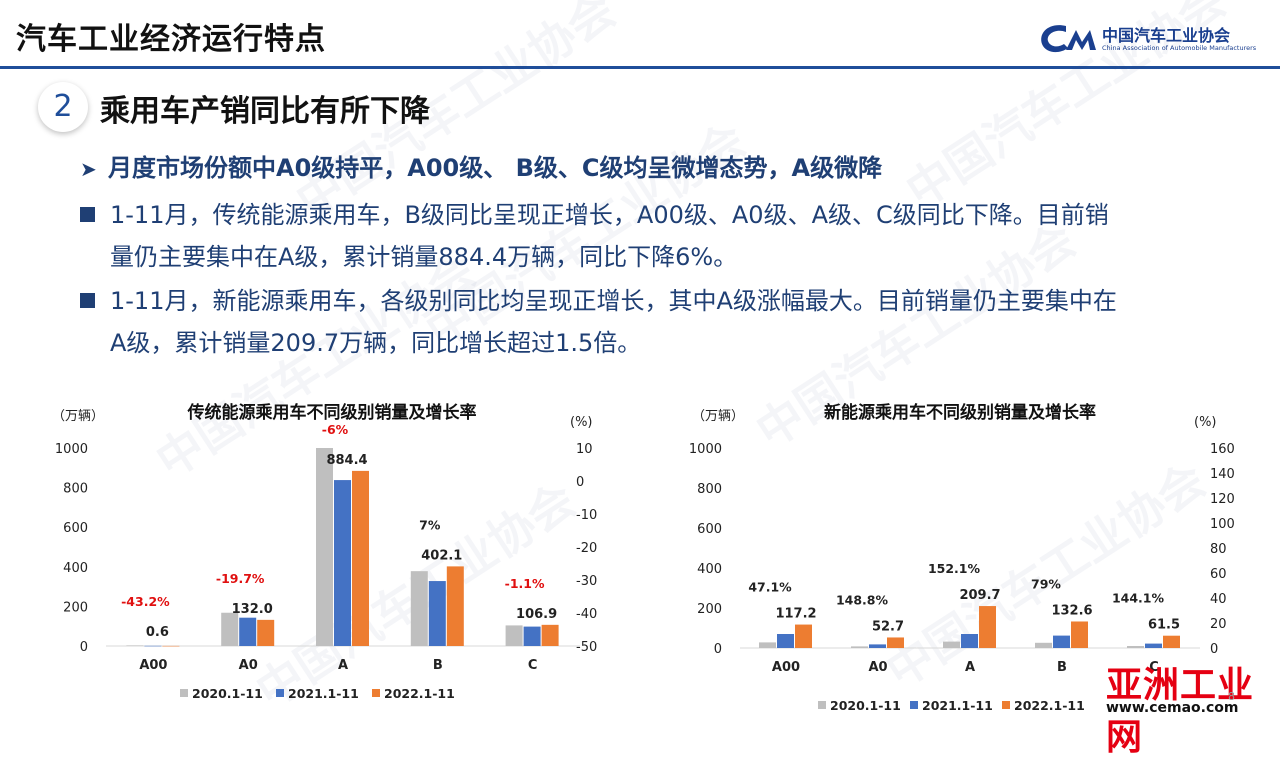 The width and height of the screenshot is (1280, 760). I want to click on x-tick-label: C, so click(533, 665).